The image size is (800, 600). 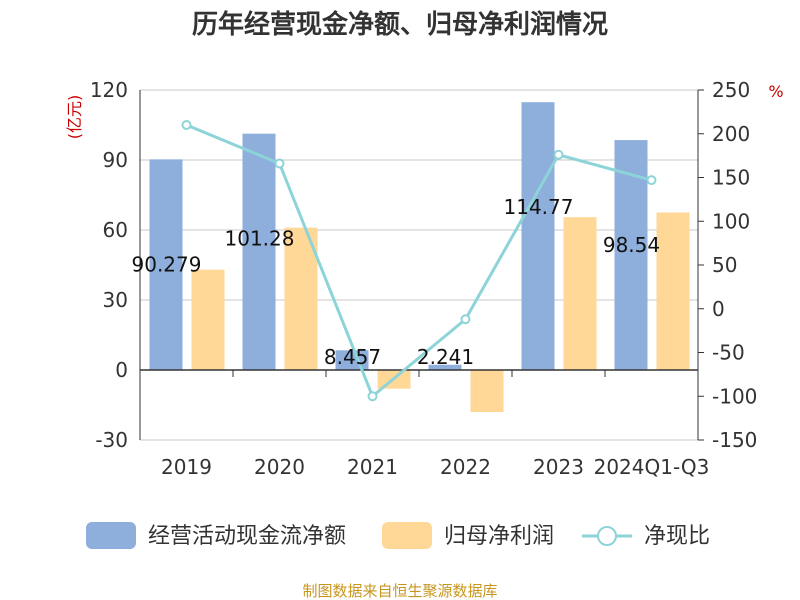 What do you see at coordinates (539, 207) in the screenshot?
I see `data-label-4: 114.77` at bounding box center [539, 207].